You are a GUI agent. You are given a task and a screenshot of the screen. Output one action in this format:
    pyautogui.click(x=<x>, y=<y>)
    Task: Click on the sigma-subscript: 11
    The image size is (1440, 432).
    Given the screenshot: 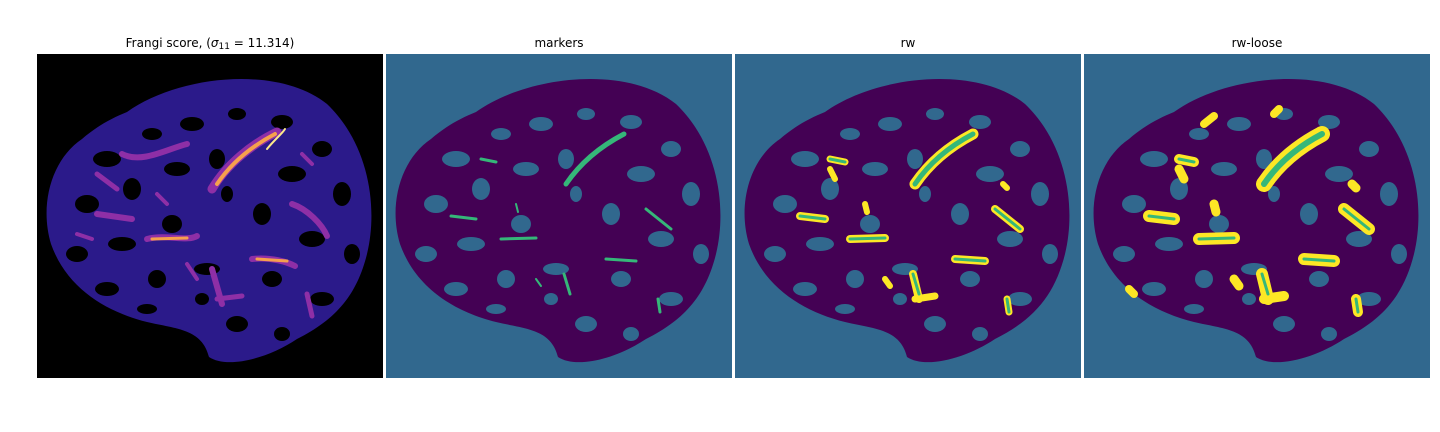 What is the action you would take?
    pyautogui.click(x=224, y=47)
    